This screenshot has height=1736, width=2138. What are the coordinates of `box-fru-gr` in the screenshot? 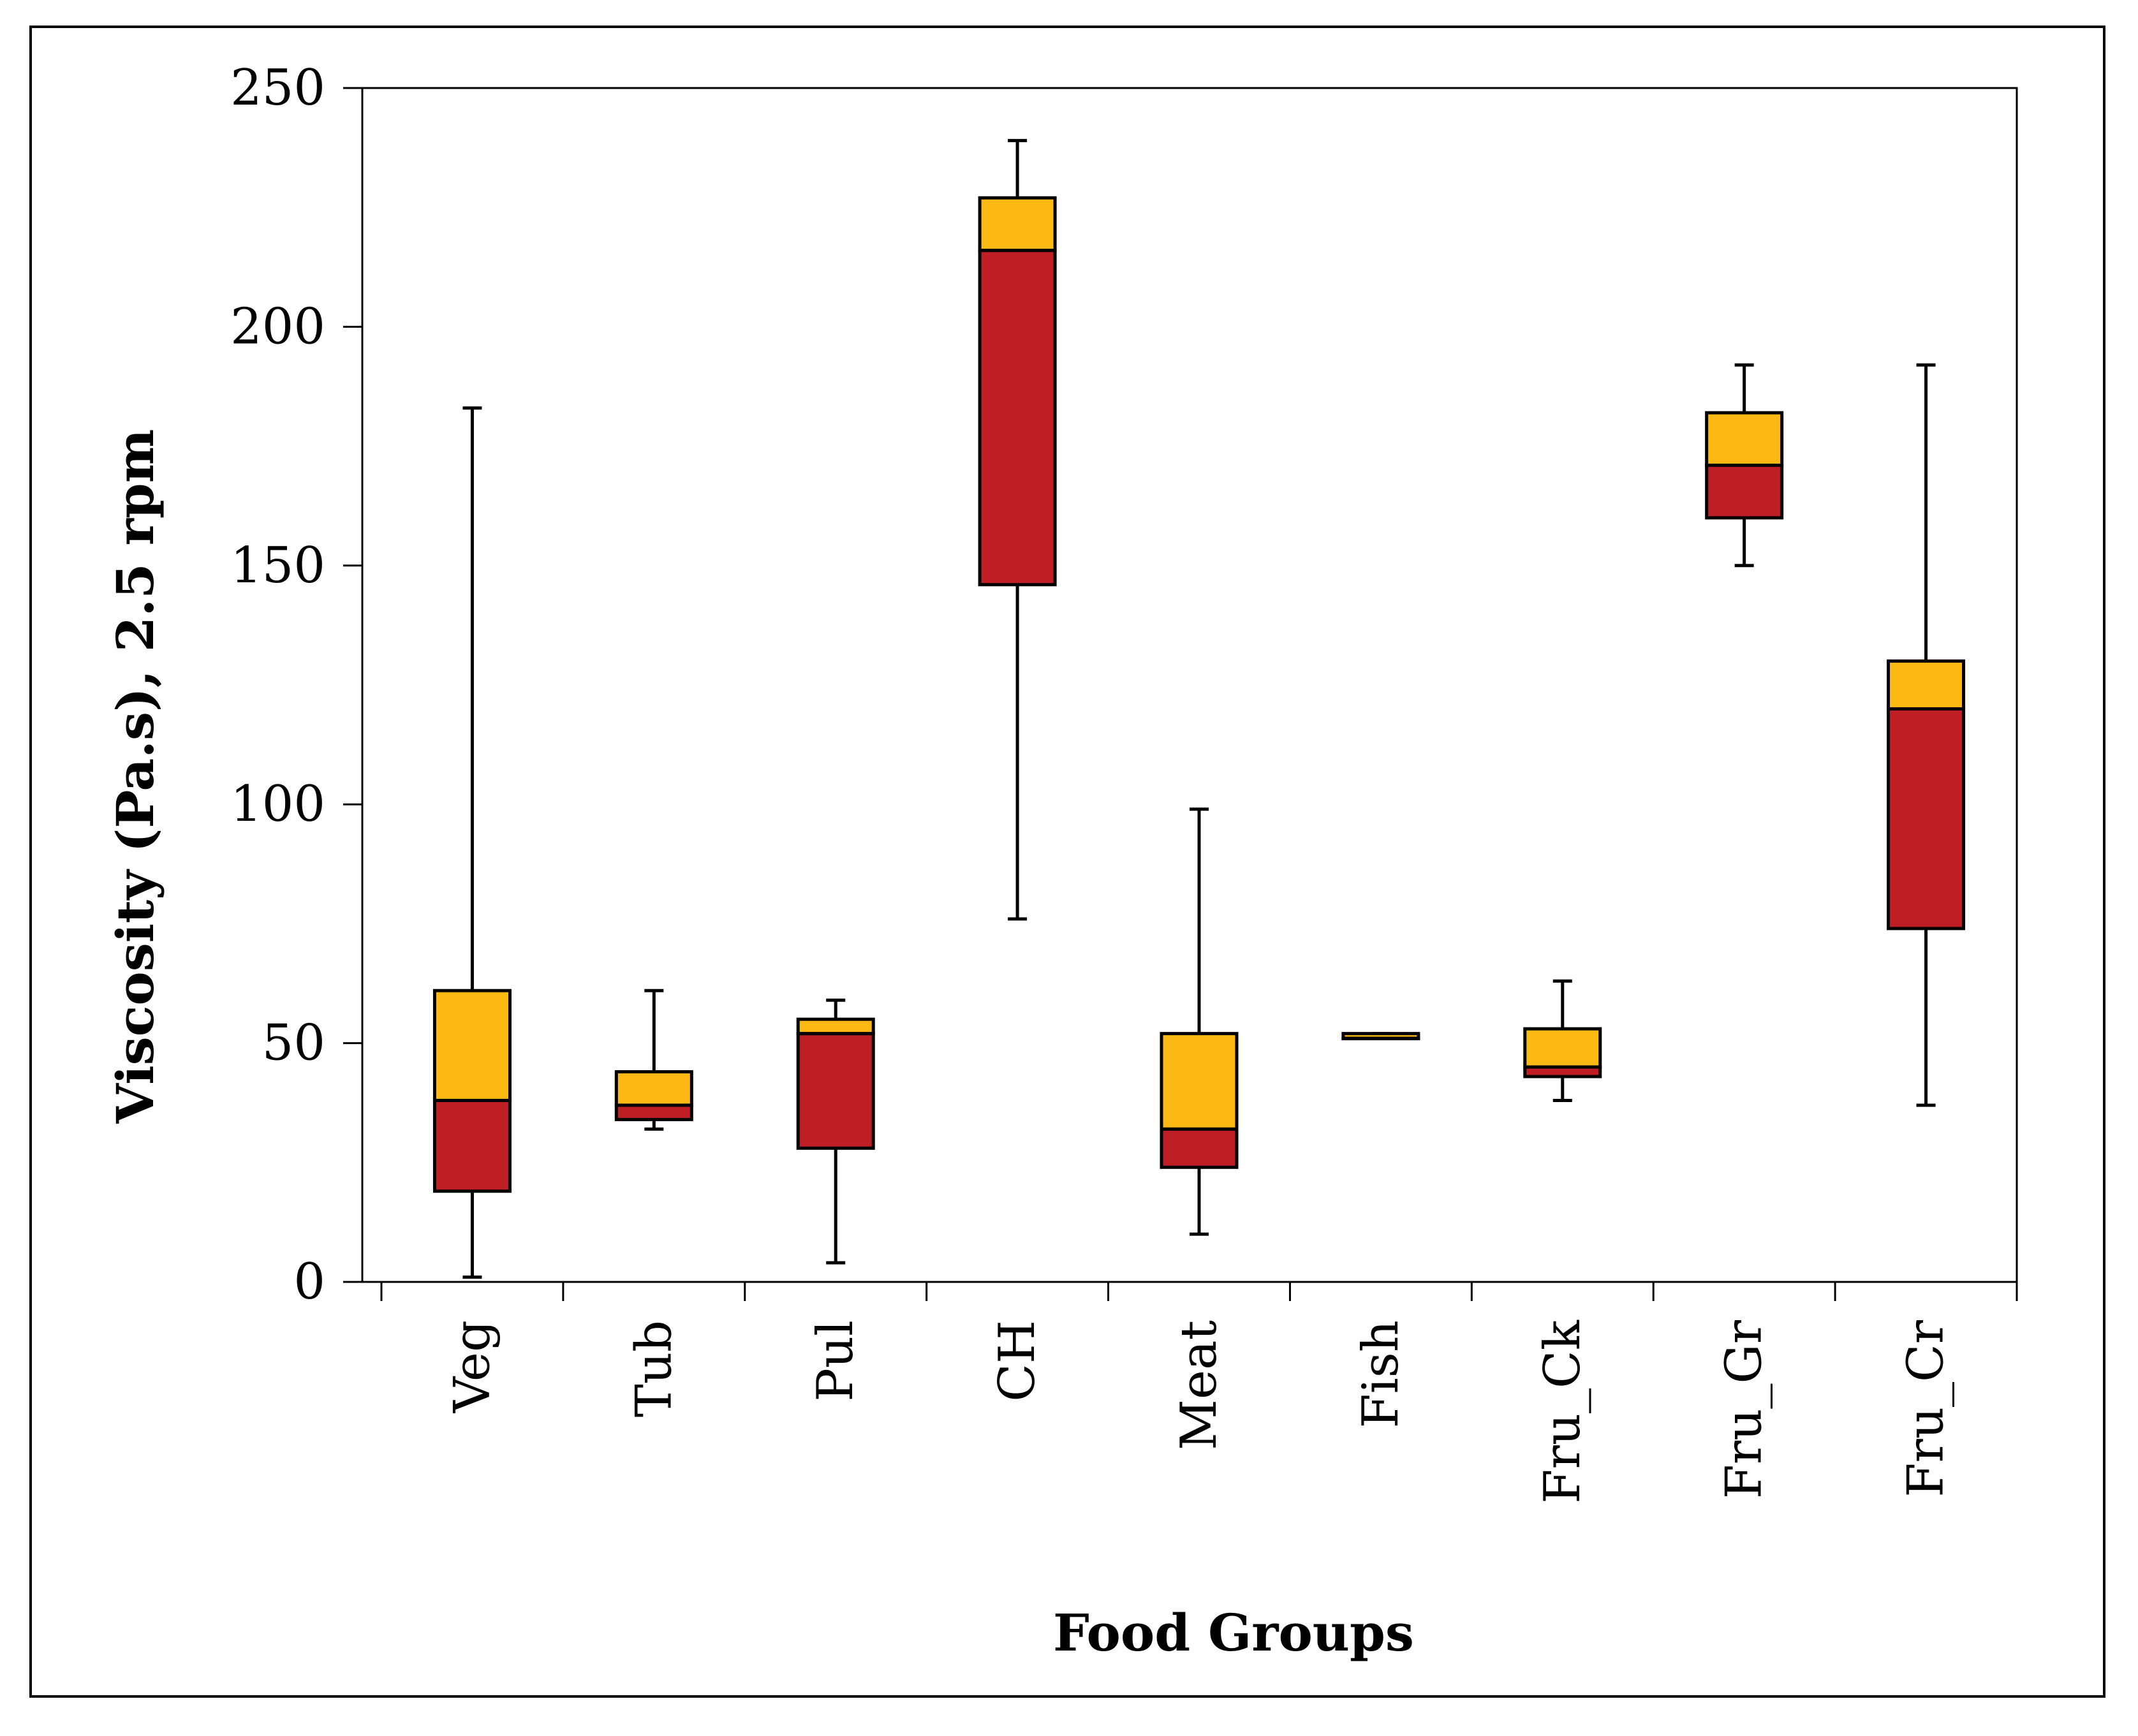 It's located at (1744, 465).